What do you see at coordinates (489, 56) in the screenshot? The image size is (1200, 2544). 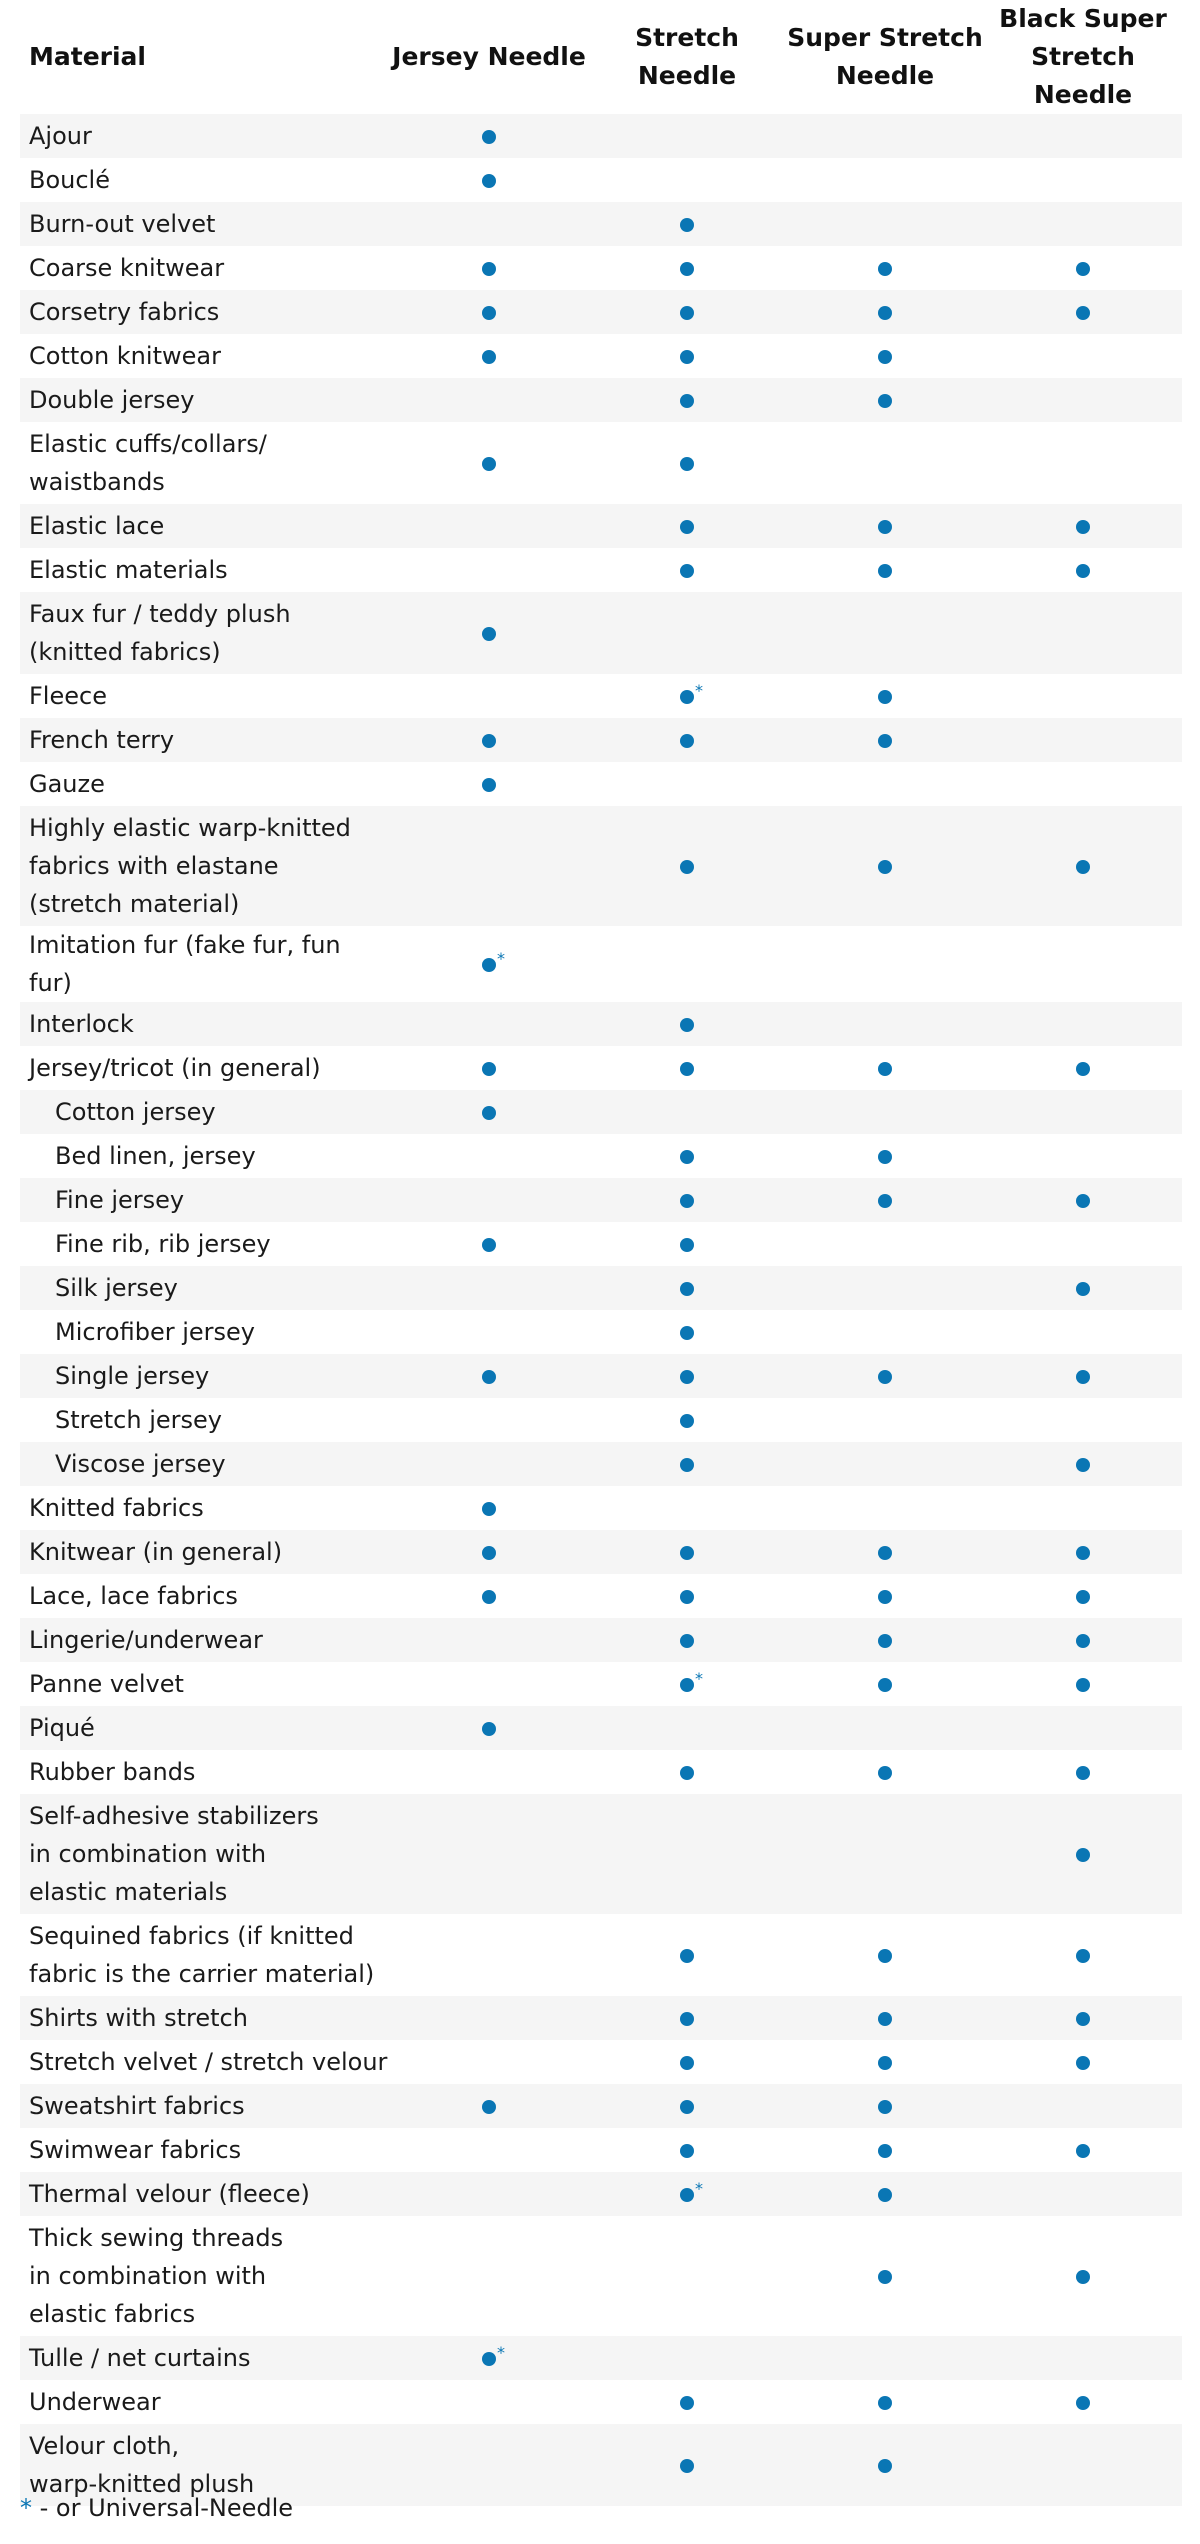 I see `header-jersey-needle: Jersey Needle` at bounding box center [489, 56].